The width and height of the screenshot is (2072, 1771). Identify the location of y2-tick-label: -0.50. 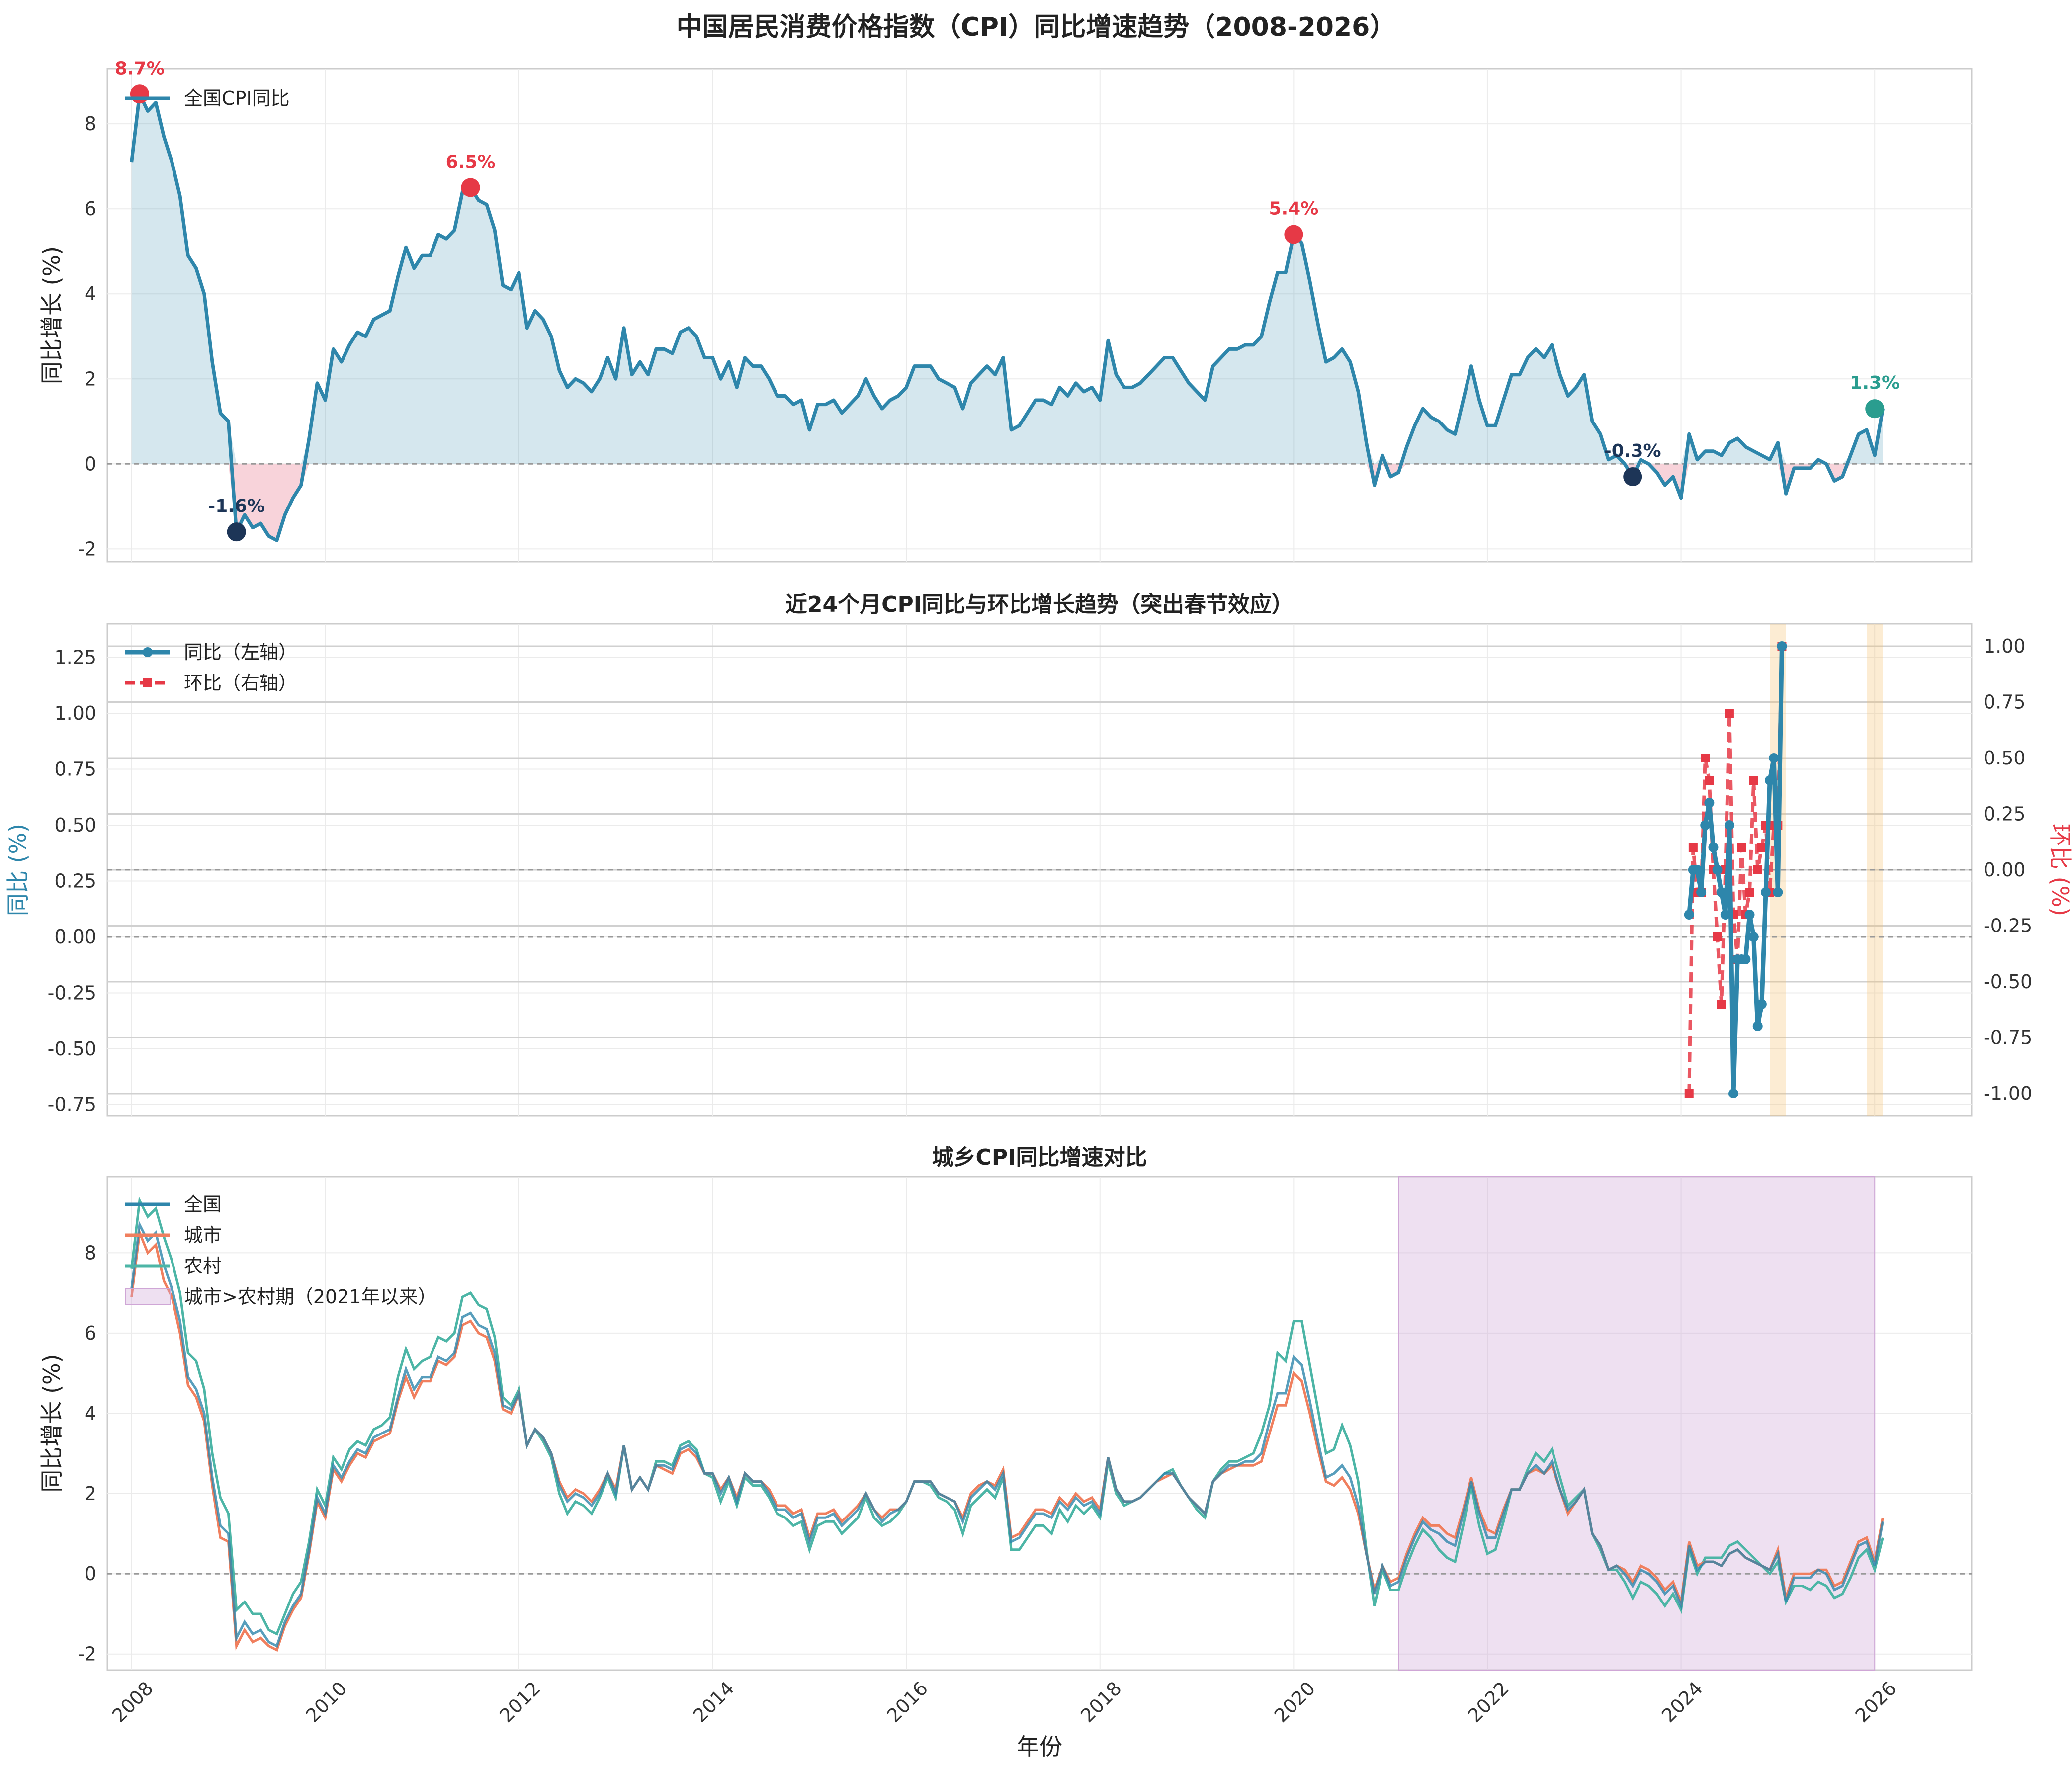
(2008, 982).